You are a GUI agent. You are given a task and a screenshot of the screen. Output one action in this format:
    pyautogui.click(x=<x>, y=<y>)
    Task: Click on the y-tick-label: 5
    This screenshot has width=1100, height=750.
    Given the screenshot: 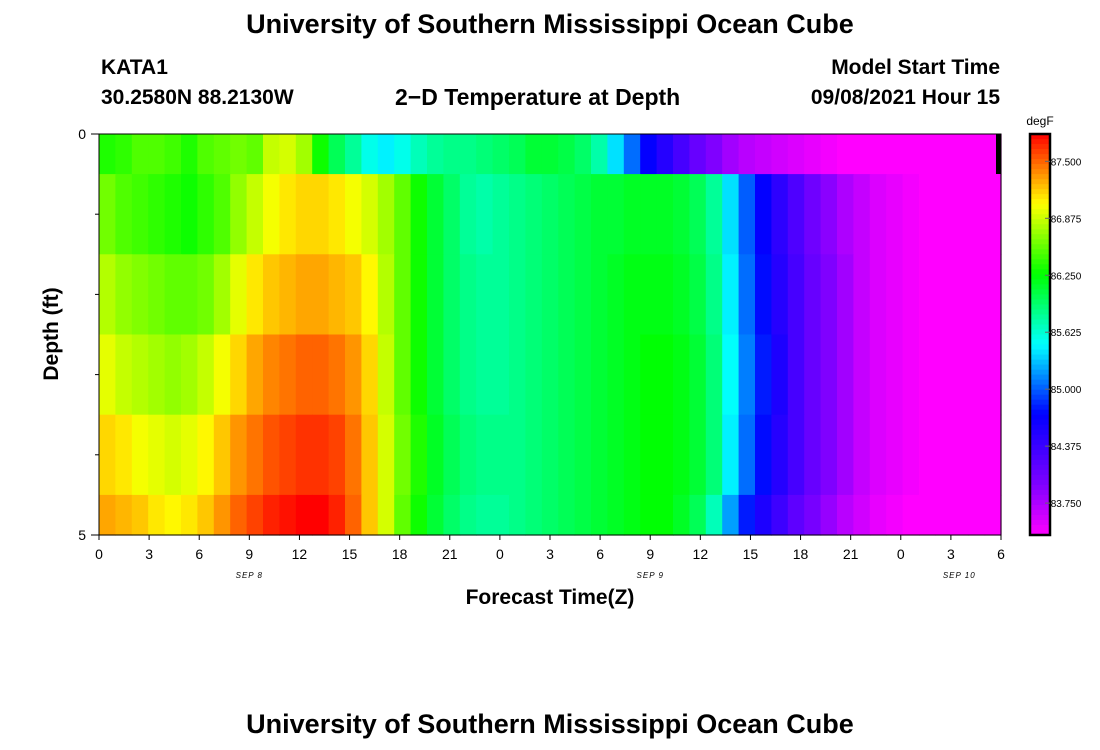 What is the action you would take?
    pyautogui.click(x=82, y=535)
    